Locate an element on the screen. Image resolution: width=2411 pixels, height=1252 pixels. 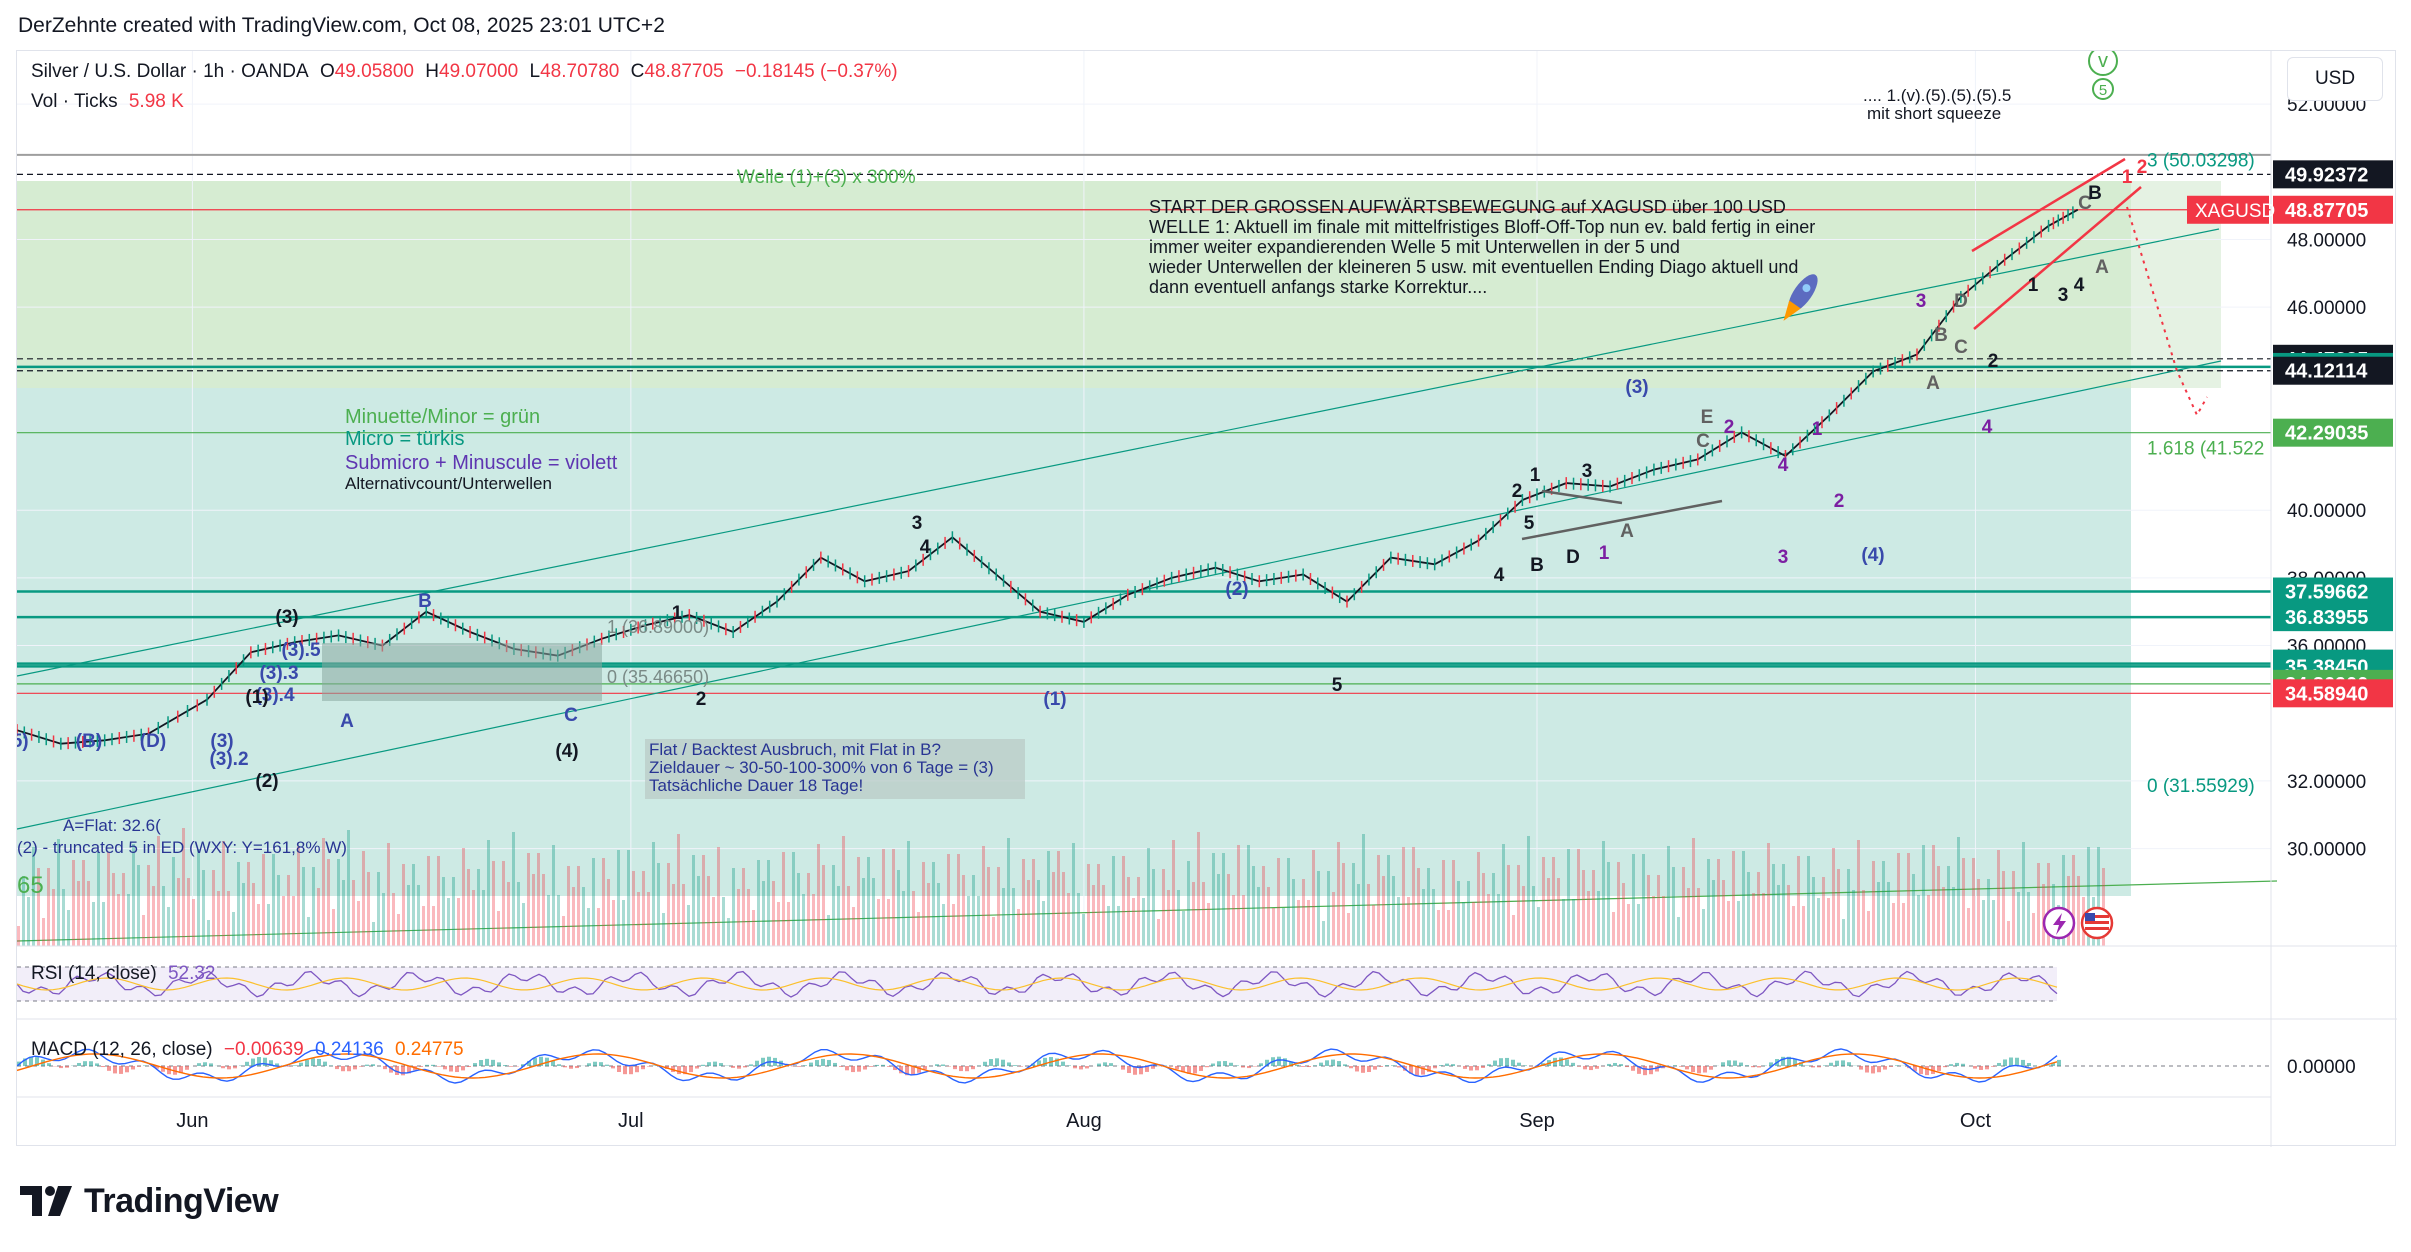
short-squeeze-annotation: mit short squeeze is located at coordinates (1934, 113).